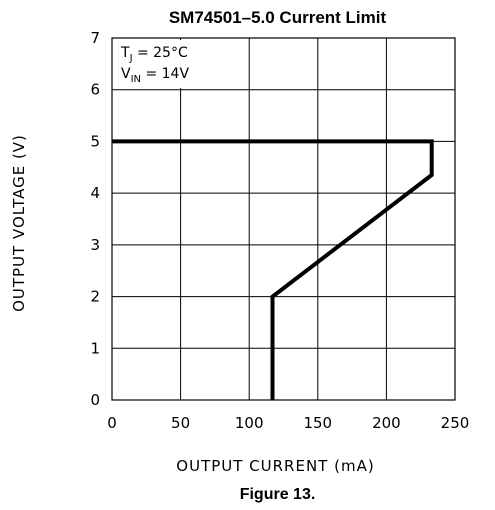  Describe the element at coordinates (19, 223) in the screenshot. I see `y-axis-label: OUTPUT VOLTAGE (V)` at that location.